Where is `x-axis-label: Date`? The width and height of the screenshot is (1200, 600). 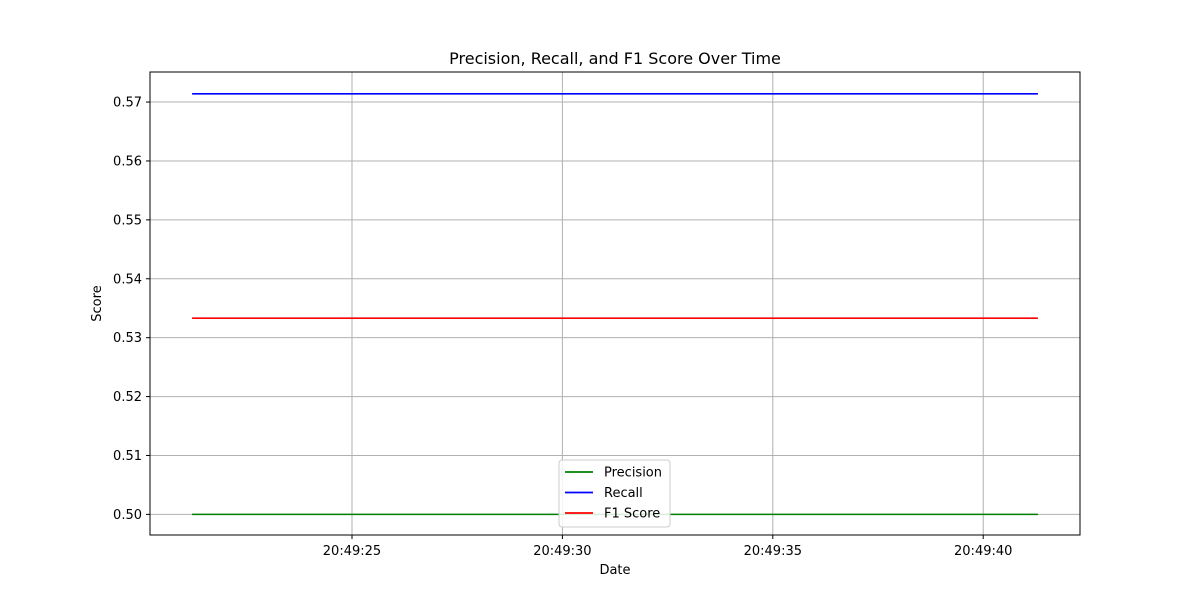
x-axis-label: Date is located at coordinates (614, 570).